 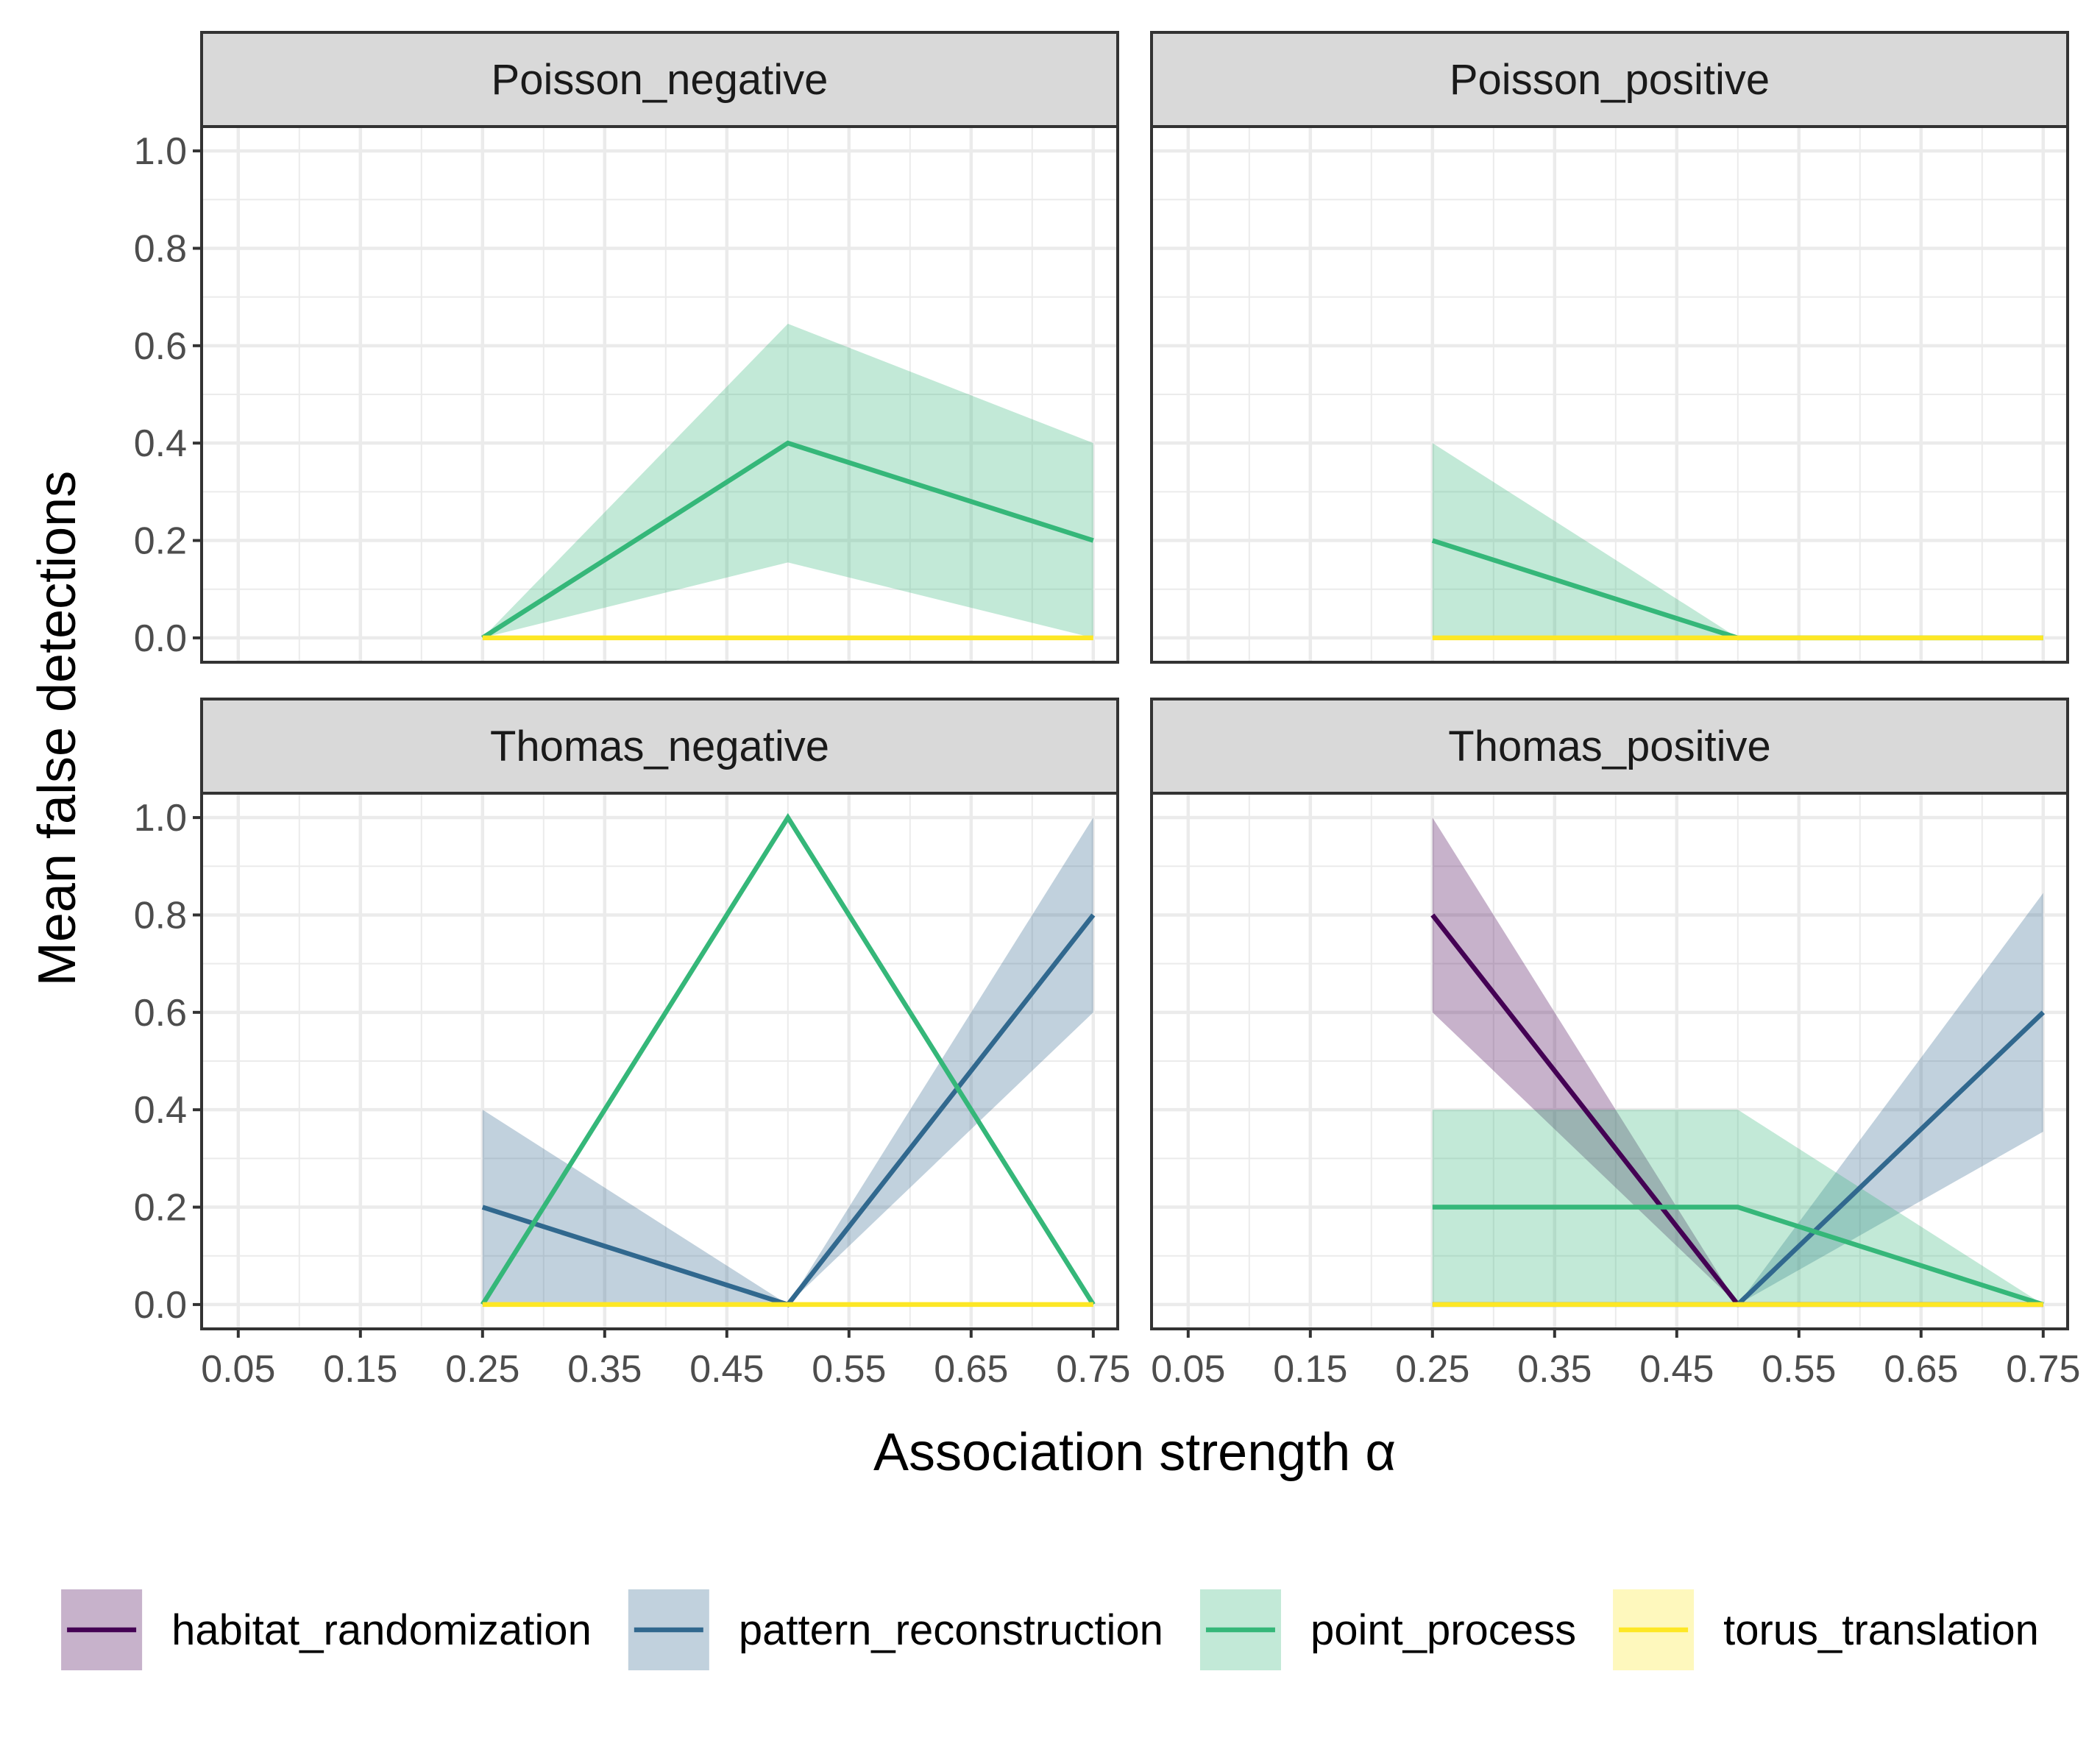 What do you see at coordinates (58, 728) in the screenshot?
I see `y-axis-title: Mean false detections` at bounding box center [58, 728].